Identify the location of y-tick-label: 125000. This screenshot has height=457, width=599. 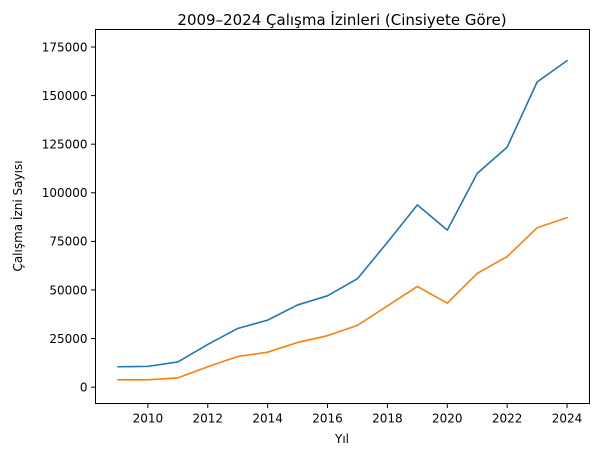
(65, 144).